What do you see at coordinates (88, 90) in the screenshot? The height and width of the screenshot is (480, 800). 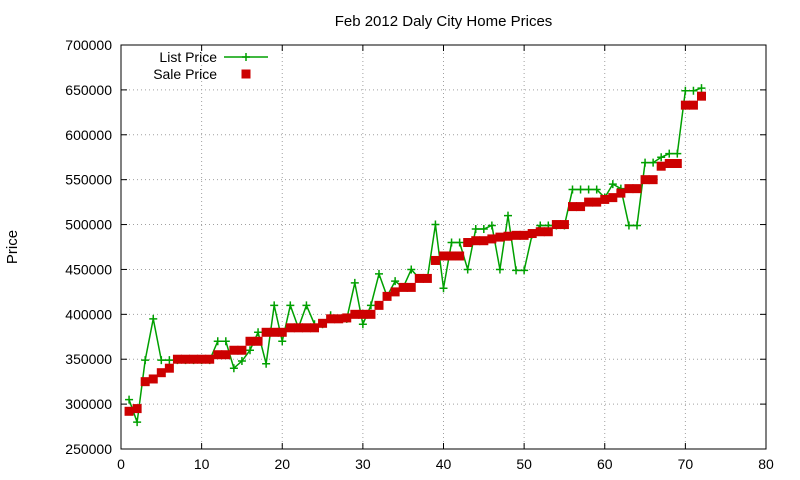 I see `y-tick-label: 650000` at bounding box center [88, 90].